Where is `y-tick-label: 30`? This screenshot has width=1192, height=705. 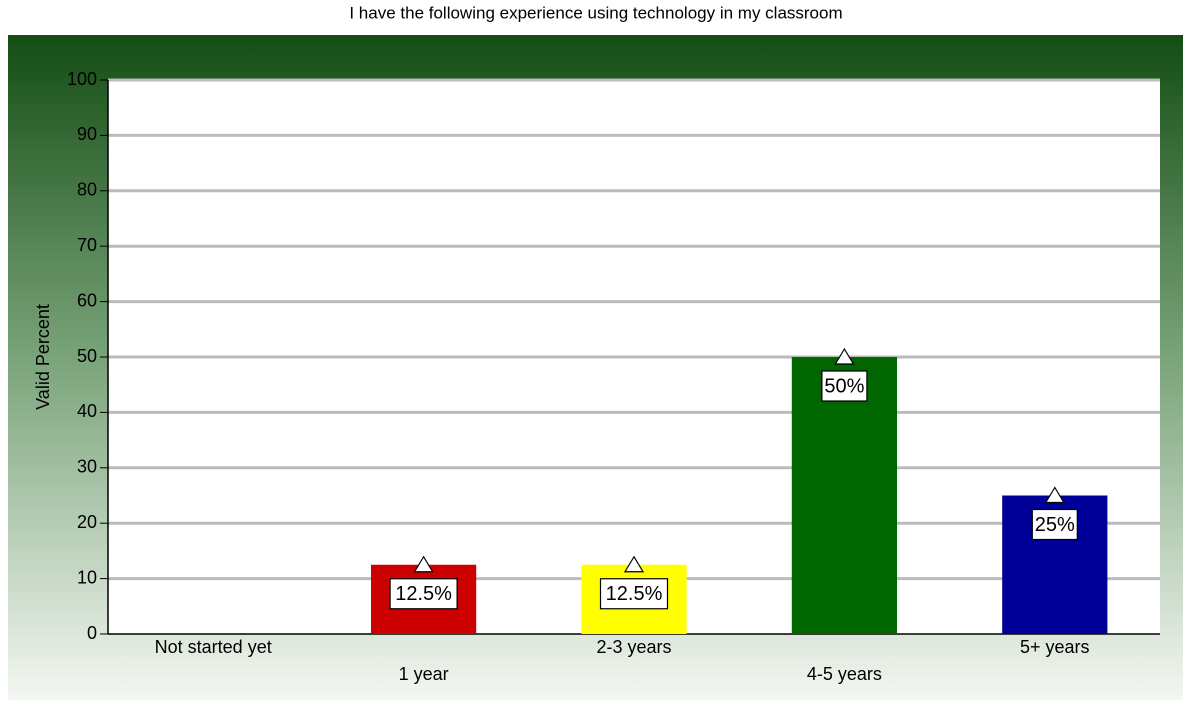 y-tick-label: 30 is located at coordinates (87, 467).